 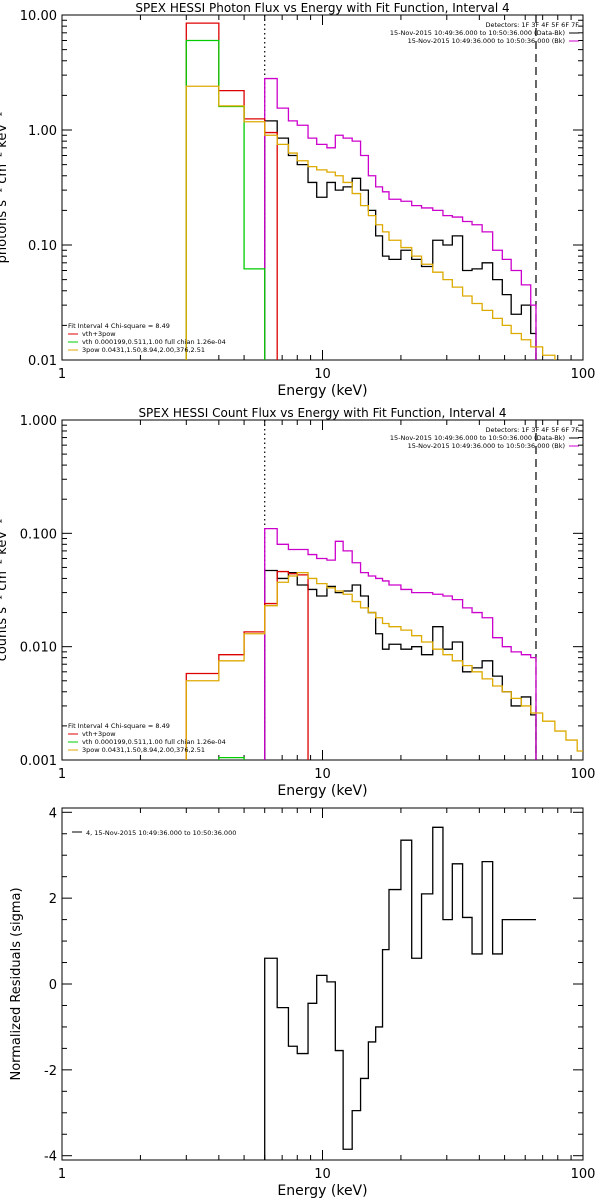 What do you see at coordinates (42, 131) in the screenshot?
I see `y-tick-label: 1.00` at bounding box center [42, 131].